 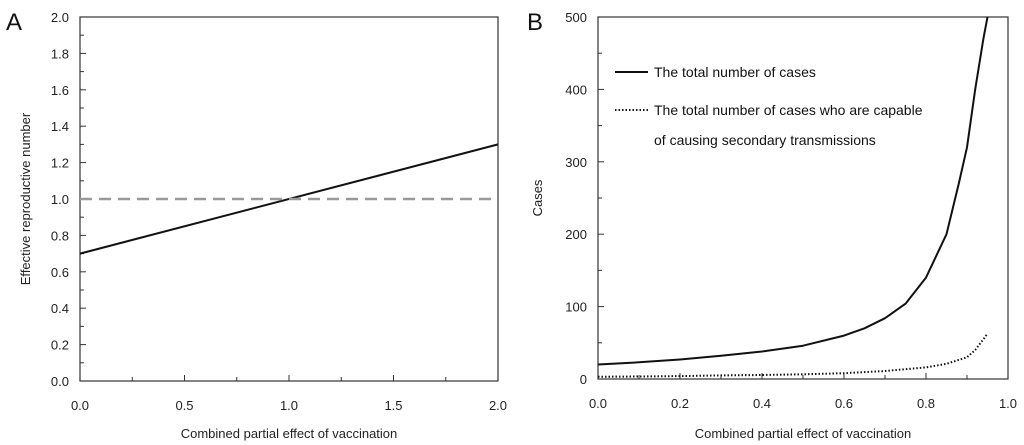 What do you see at coordinates (393, 405) in the screenshot?
I see `x-tick-label: 1.5` at bounding box center [393, 405].